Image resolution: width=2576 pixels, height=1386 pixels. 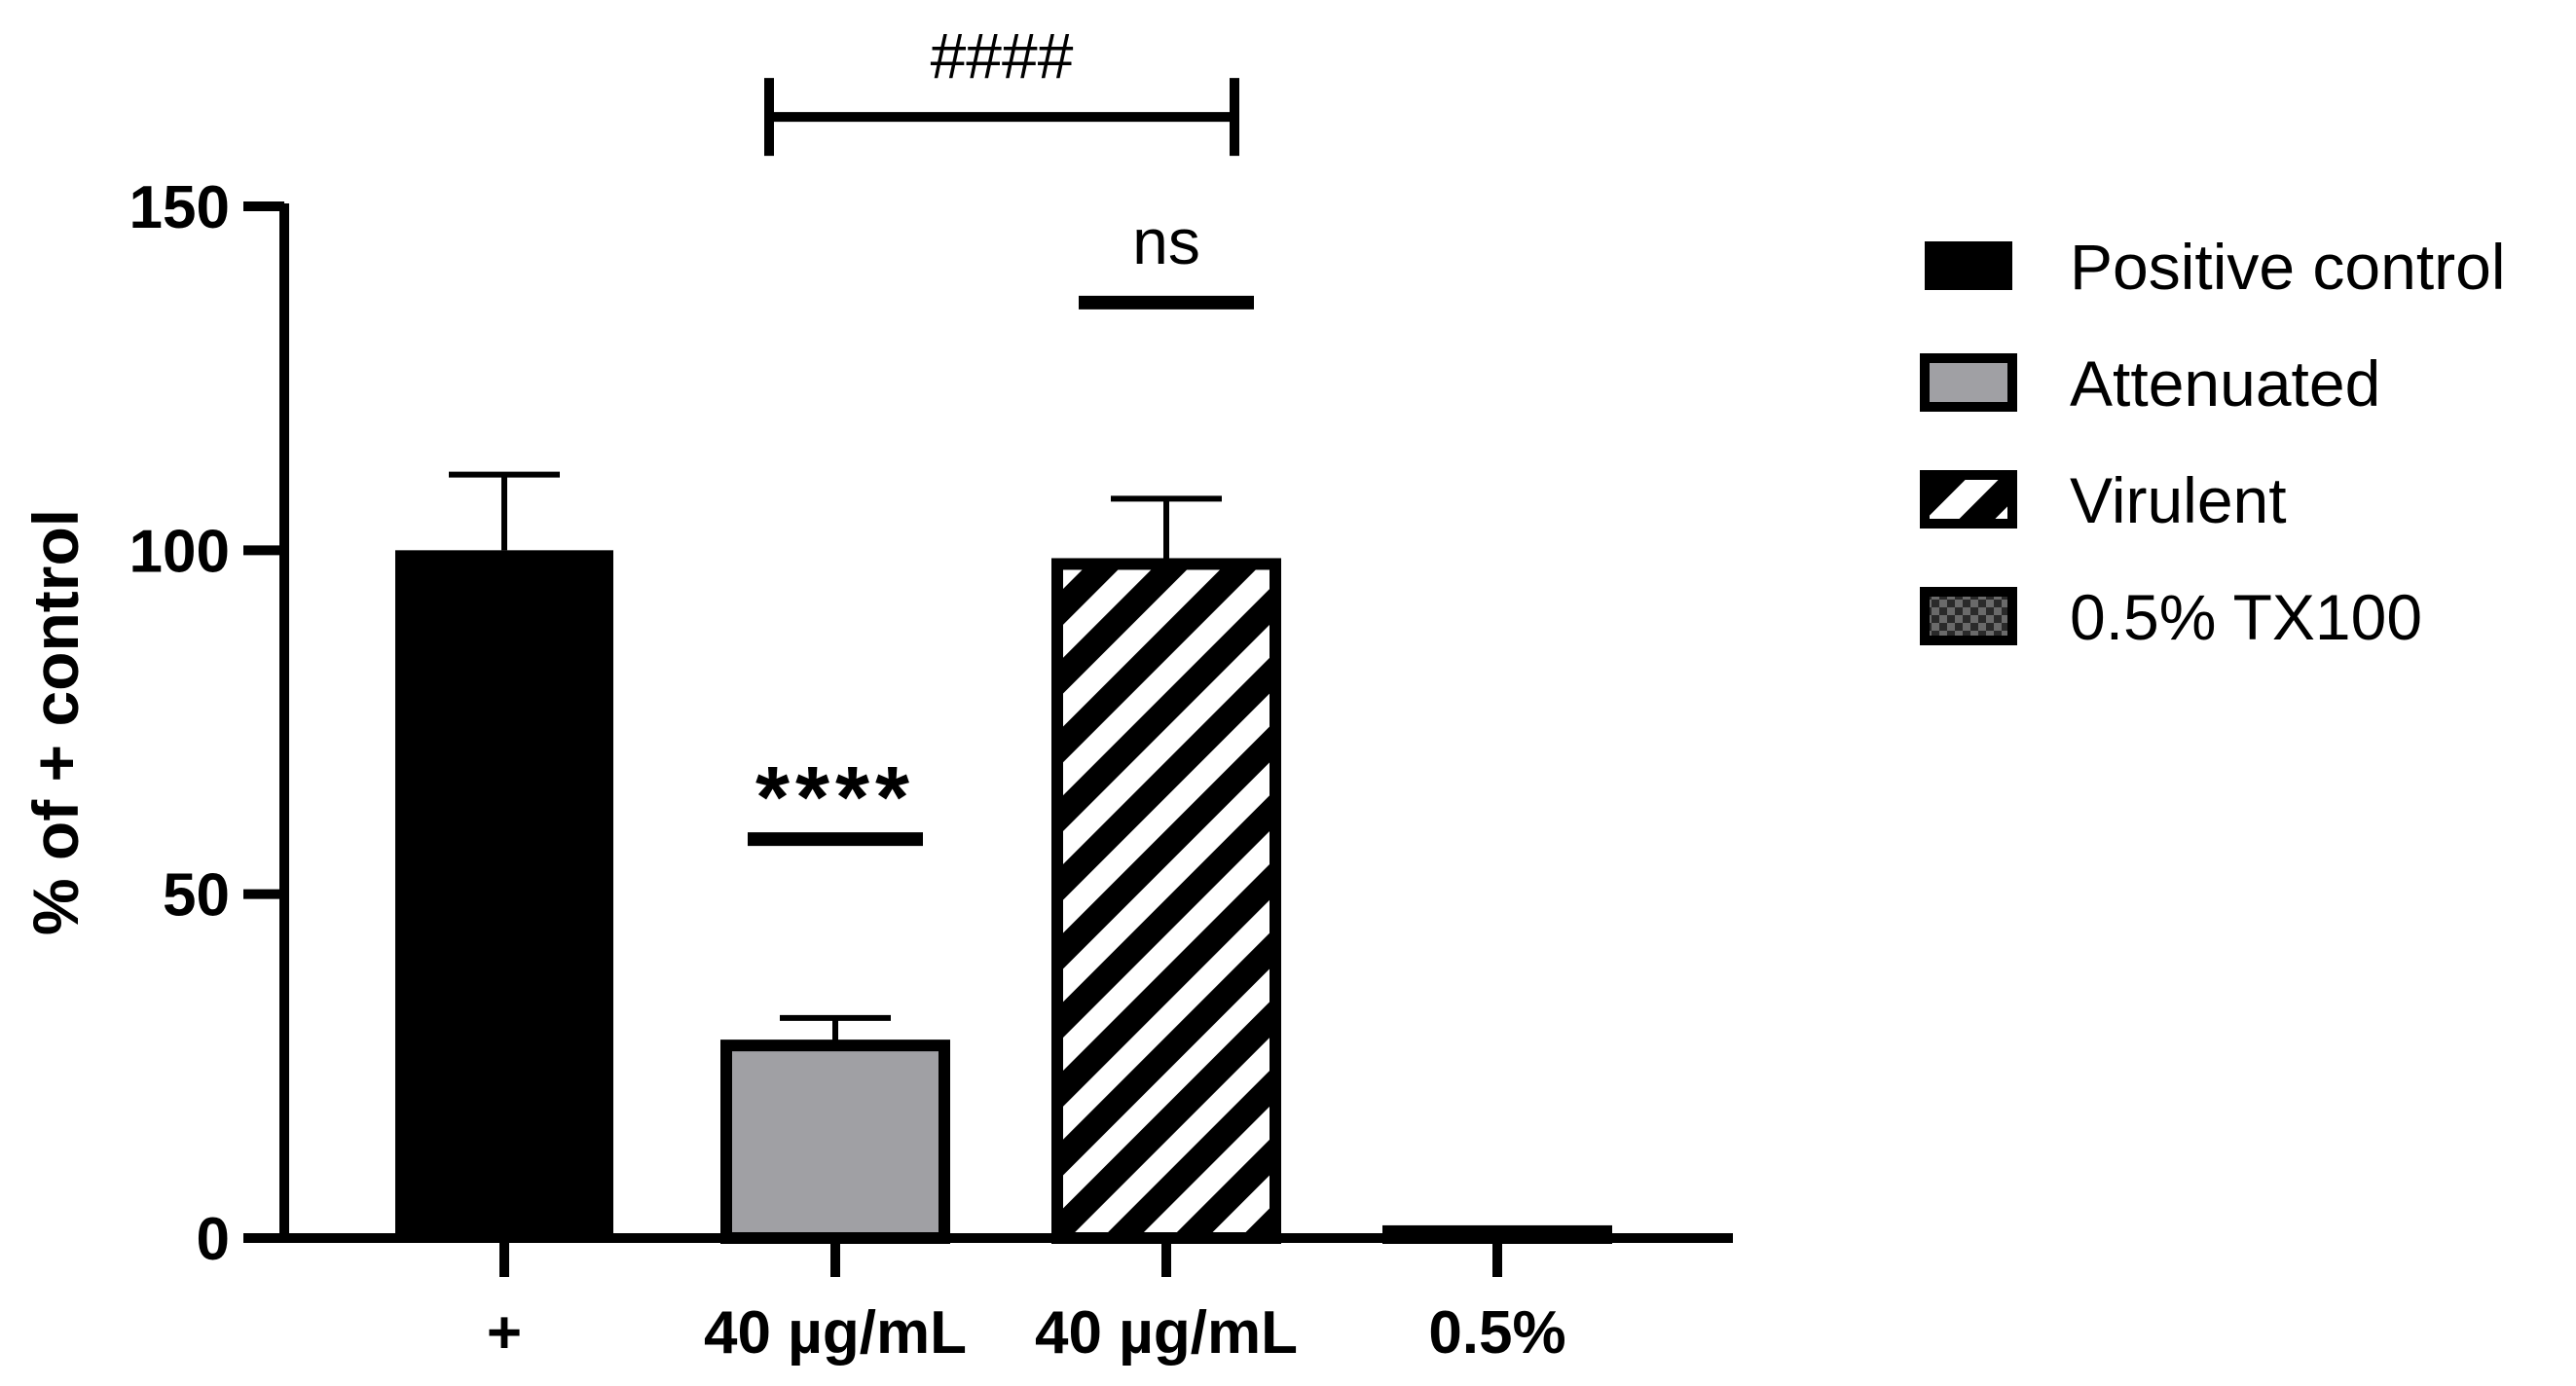 I want to click on x-tick-label: 0.5%, so click(x=1496, y=1333).